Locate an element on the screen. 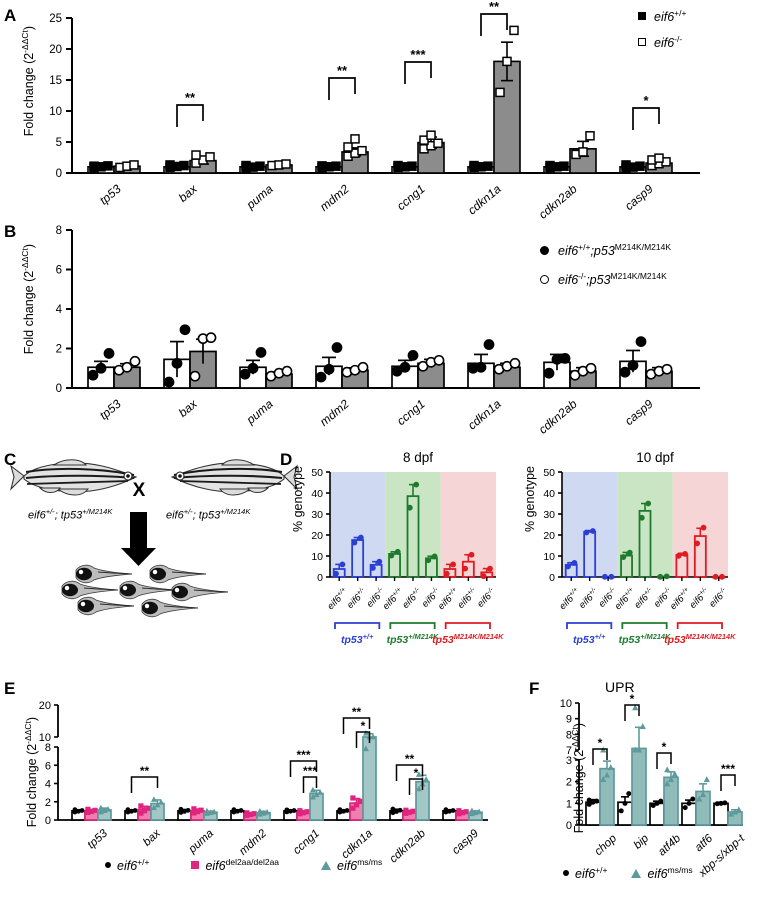  x-axis-label: mdm2 is located at coordinates (253, 842).